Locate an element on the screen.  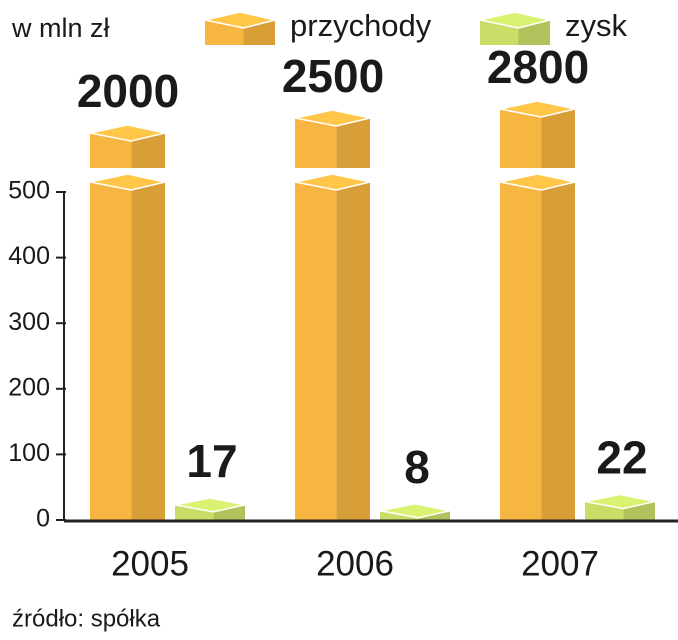
legend-item: przychody is located at coordinates (318, 26).